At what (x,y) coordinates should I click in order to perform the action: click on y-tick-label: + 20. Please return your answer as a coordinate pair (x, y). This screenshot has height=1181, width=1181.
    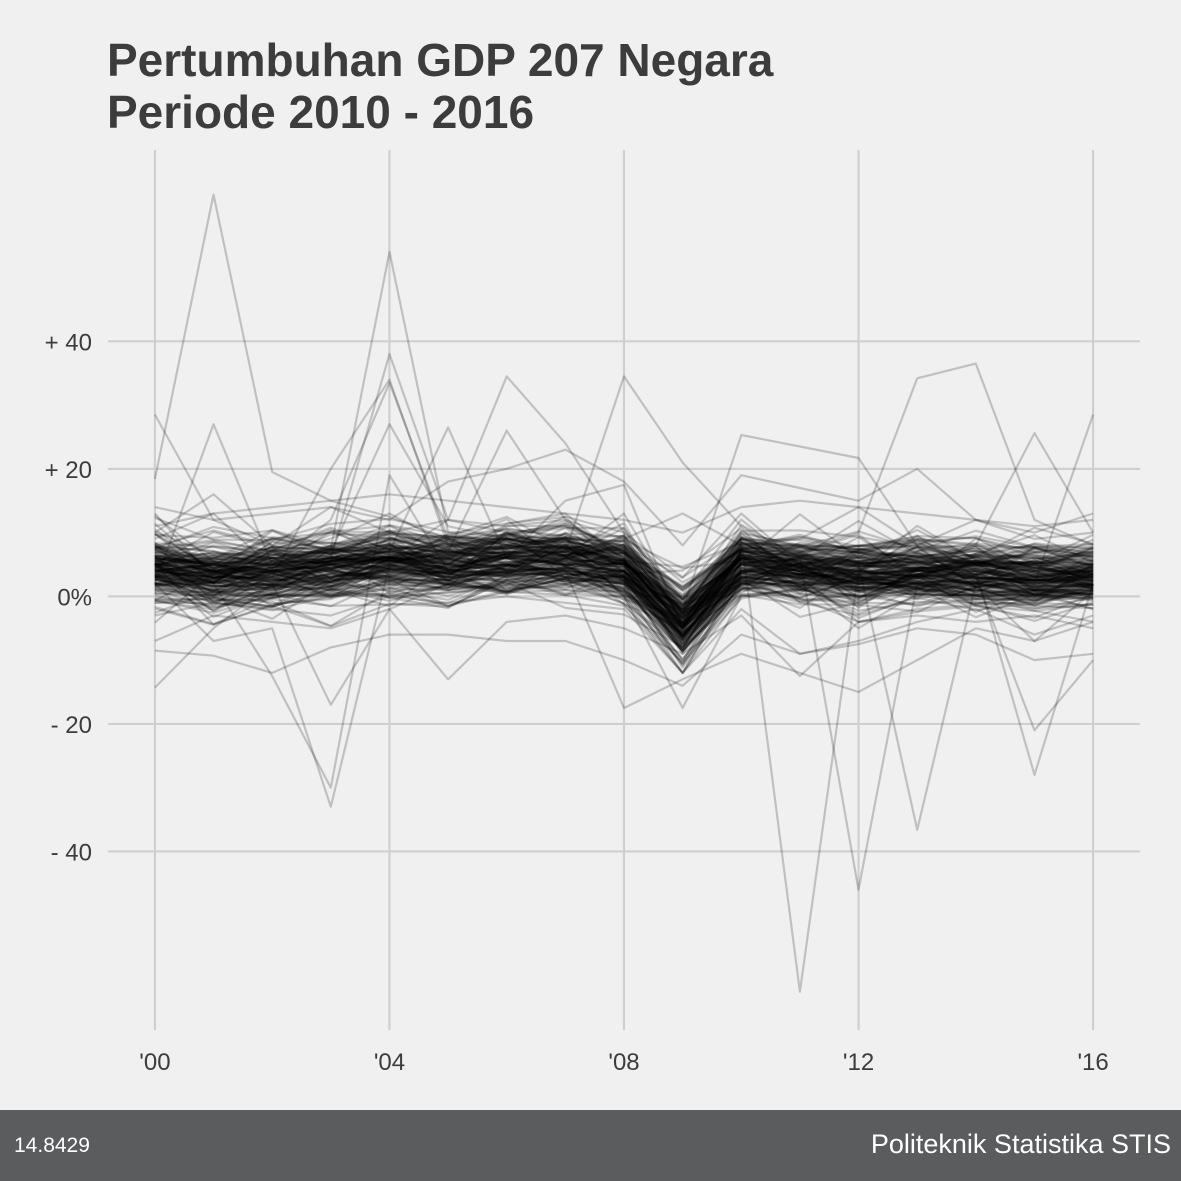
    Looking at the image, I should click on (68, 470).